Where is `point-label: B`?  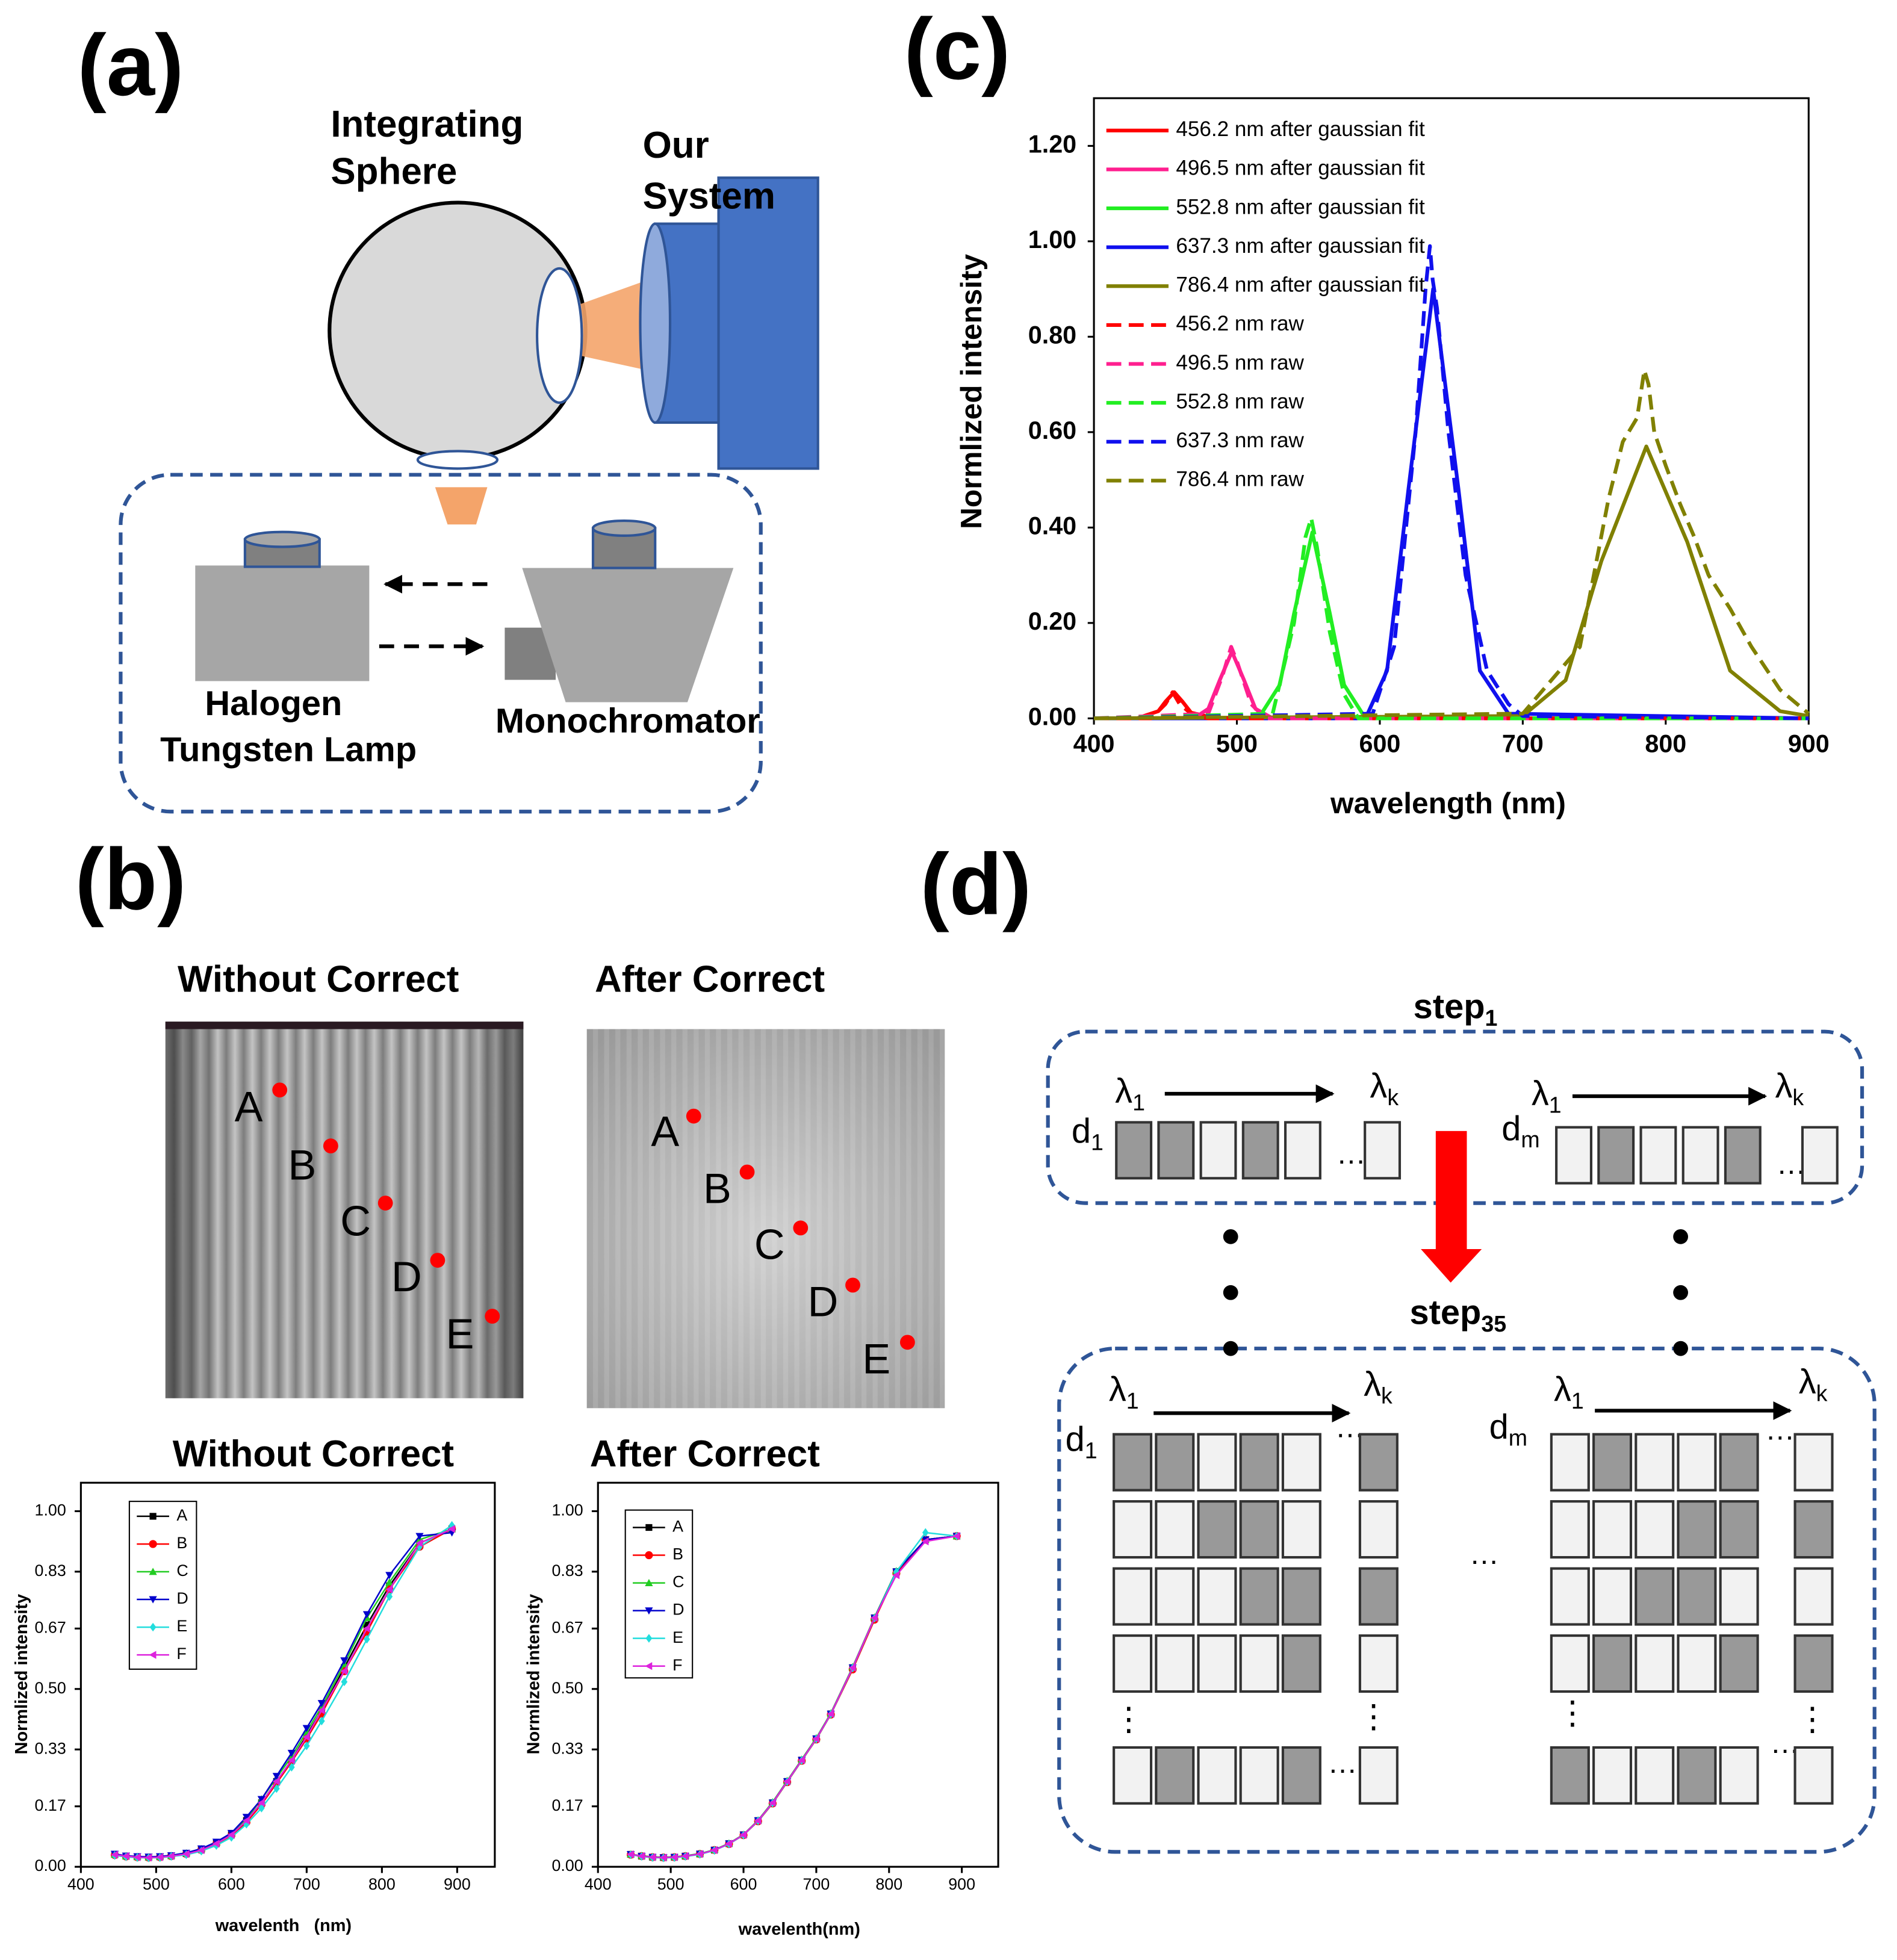 point-label: B is located at coordinates (717, 1188).